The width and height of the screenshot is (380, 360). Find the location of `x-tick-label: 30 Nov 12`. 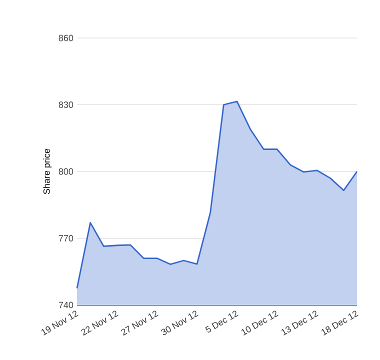

x-tick-label: 30 Nov 12 is located at coordinates (179, 323).